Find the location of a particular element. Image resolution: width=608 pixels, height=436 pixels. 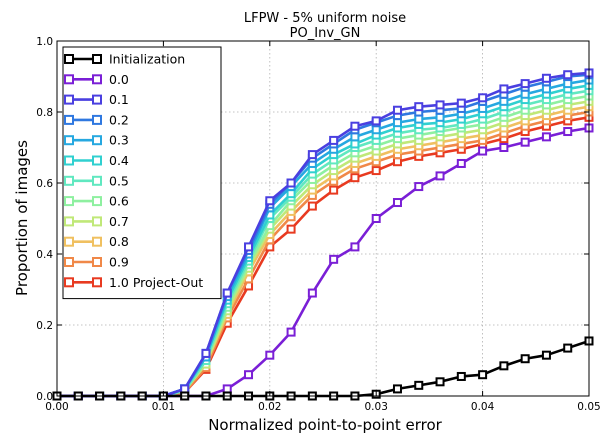

x-tick-label: 0.04 is located at coordinates (483, 407).